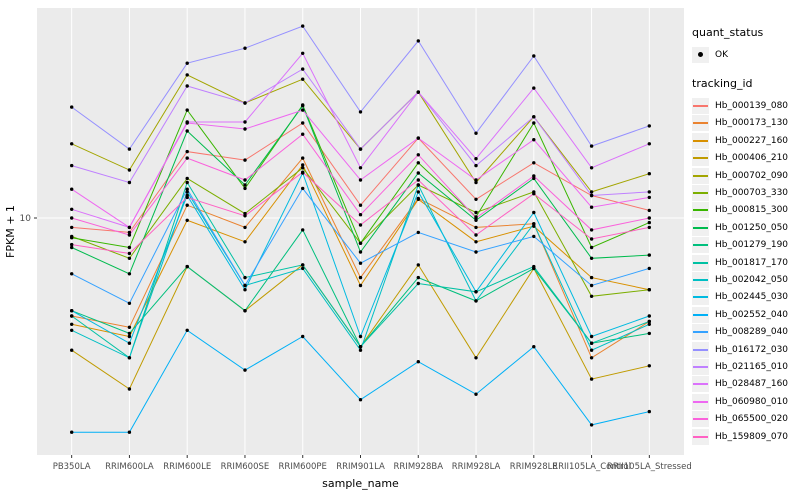 The height and width of the screenshot is (500, 800). I want to click on legend-item-Hb_001817_170: Hb_001817_170, so click(746, 262).